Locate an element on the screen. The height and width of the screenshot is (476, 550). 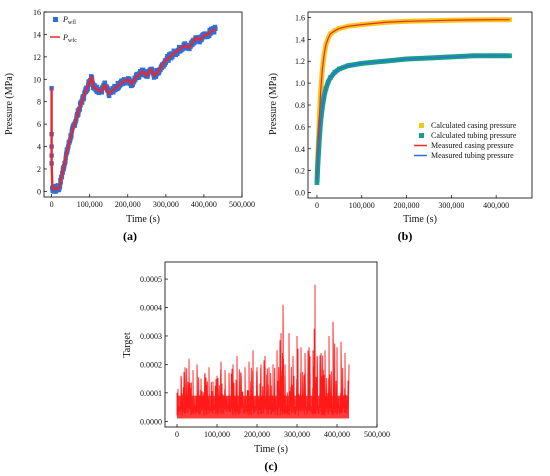
y-tick-label: 8 is located at coordinates (39, 102).